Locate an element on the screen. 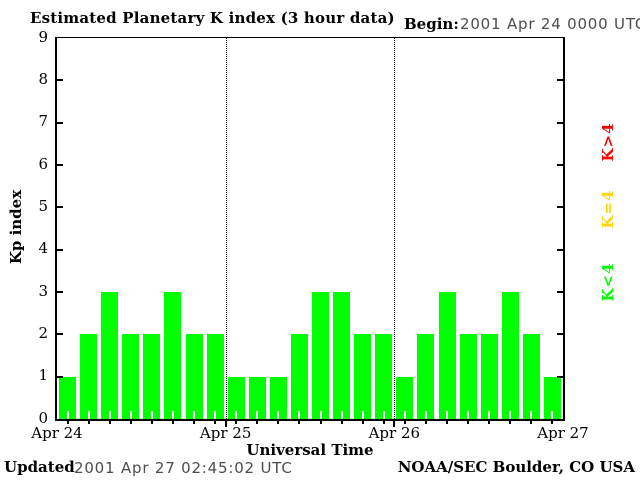 The image size is (640, 480). y-tick-label: 1 is located at coordinates (43, 375).